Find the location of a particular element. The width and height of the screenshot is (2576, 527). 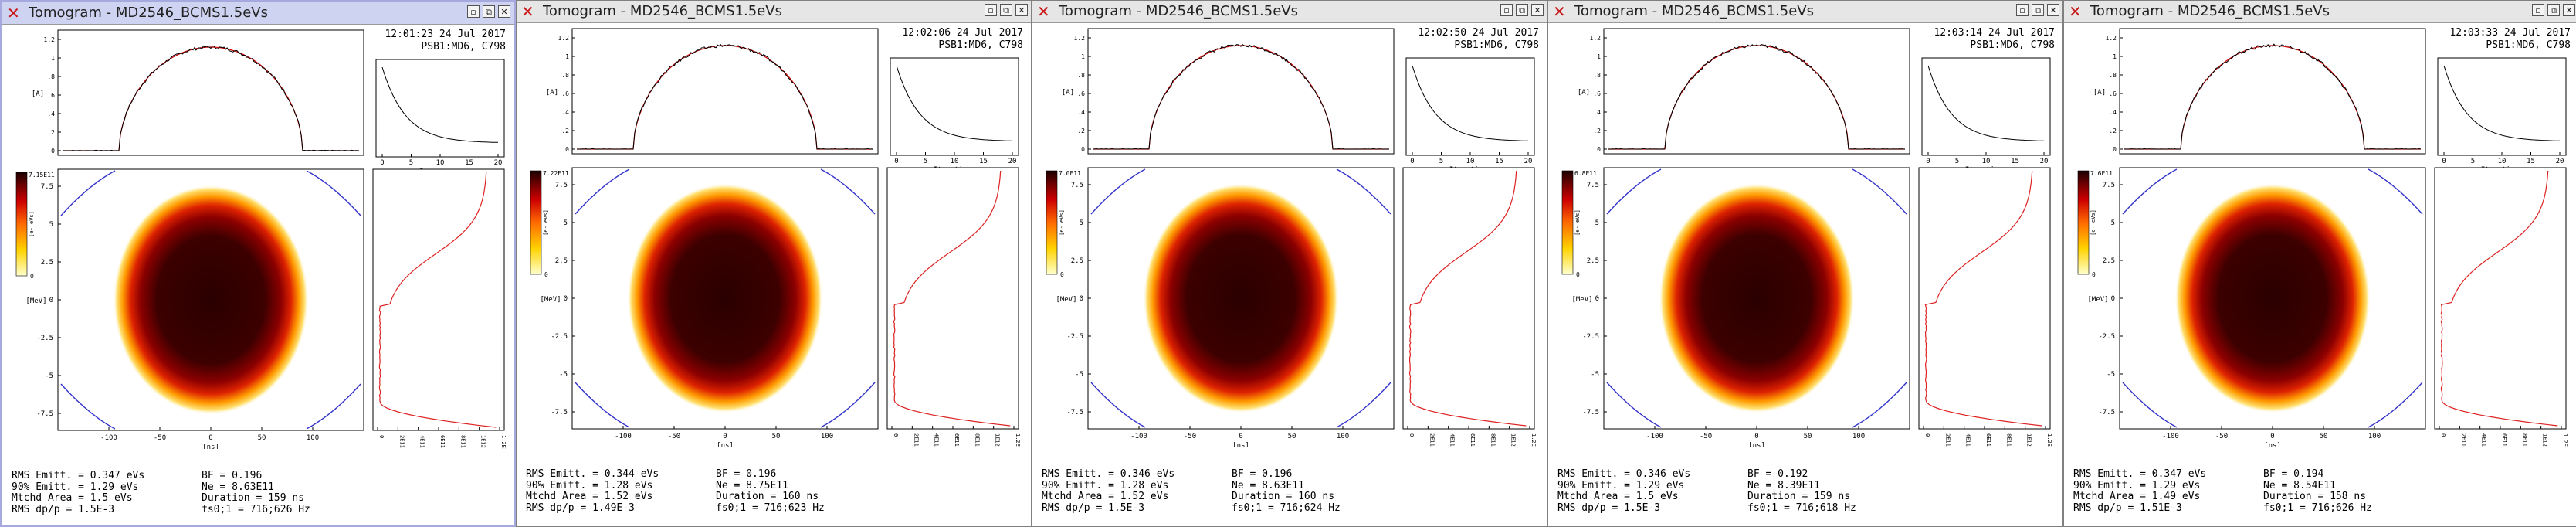

window-title: Tomogram - MD2546_BCMS1.5eVs is located at coordinates (1178, 11).